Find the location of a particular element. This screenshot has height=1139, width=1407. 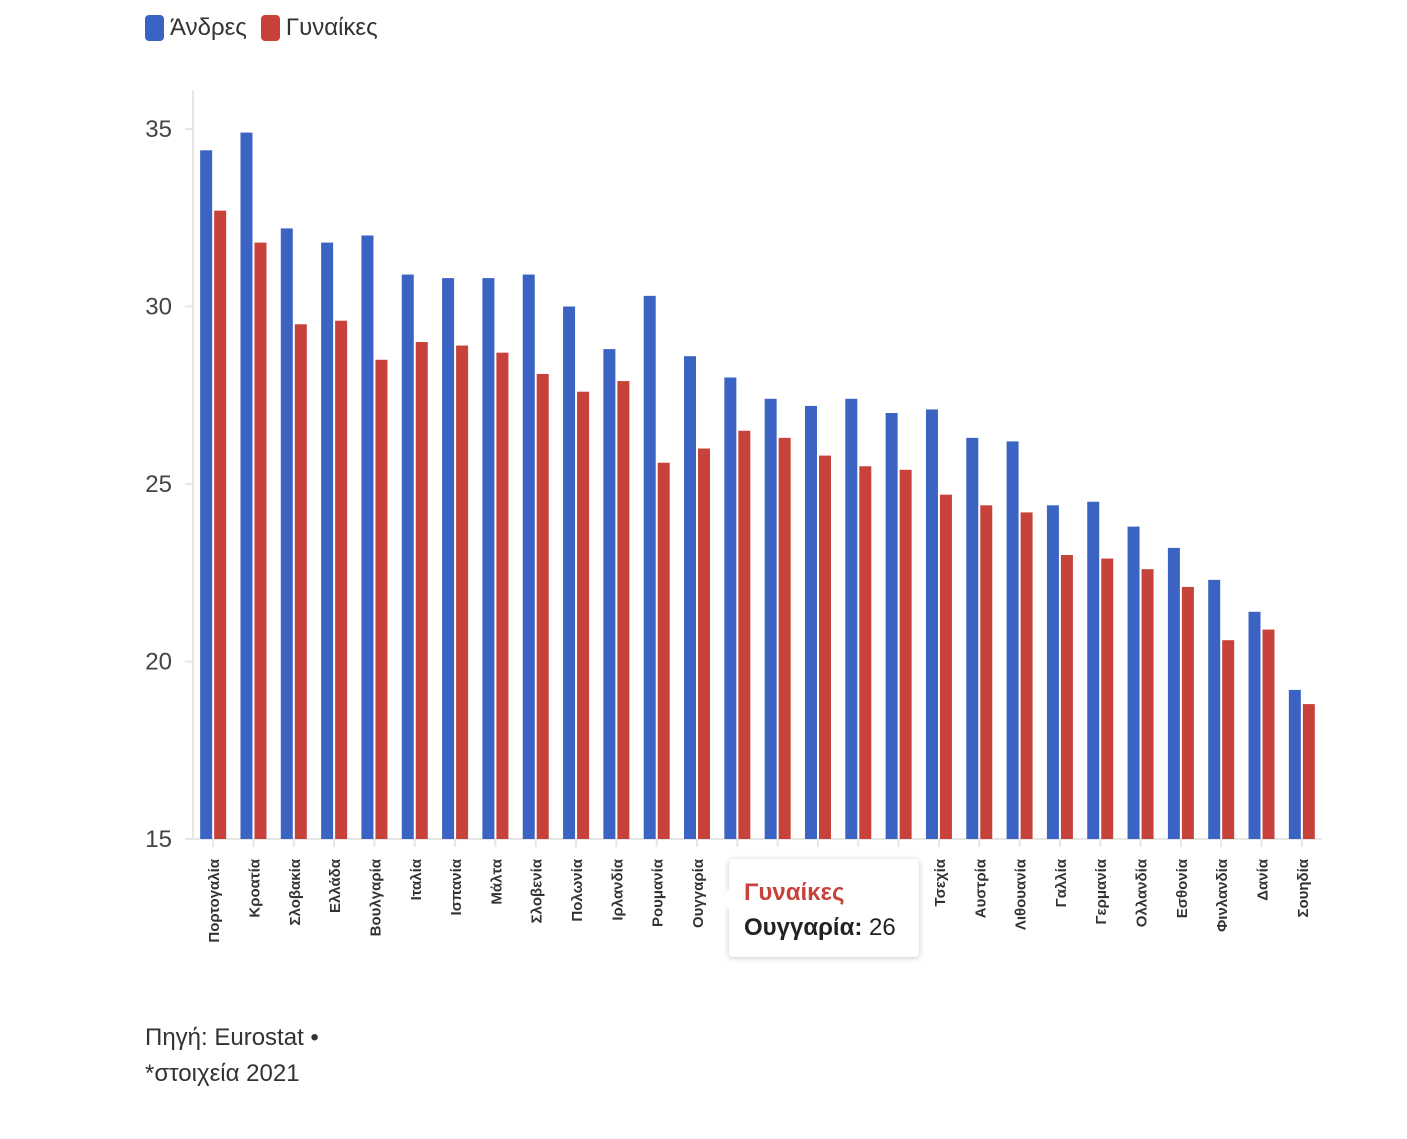

tooltip: Γυναίκες Ουγγαρία: 26 is located at coordinates (819, 908).